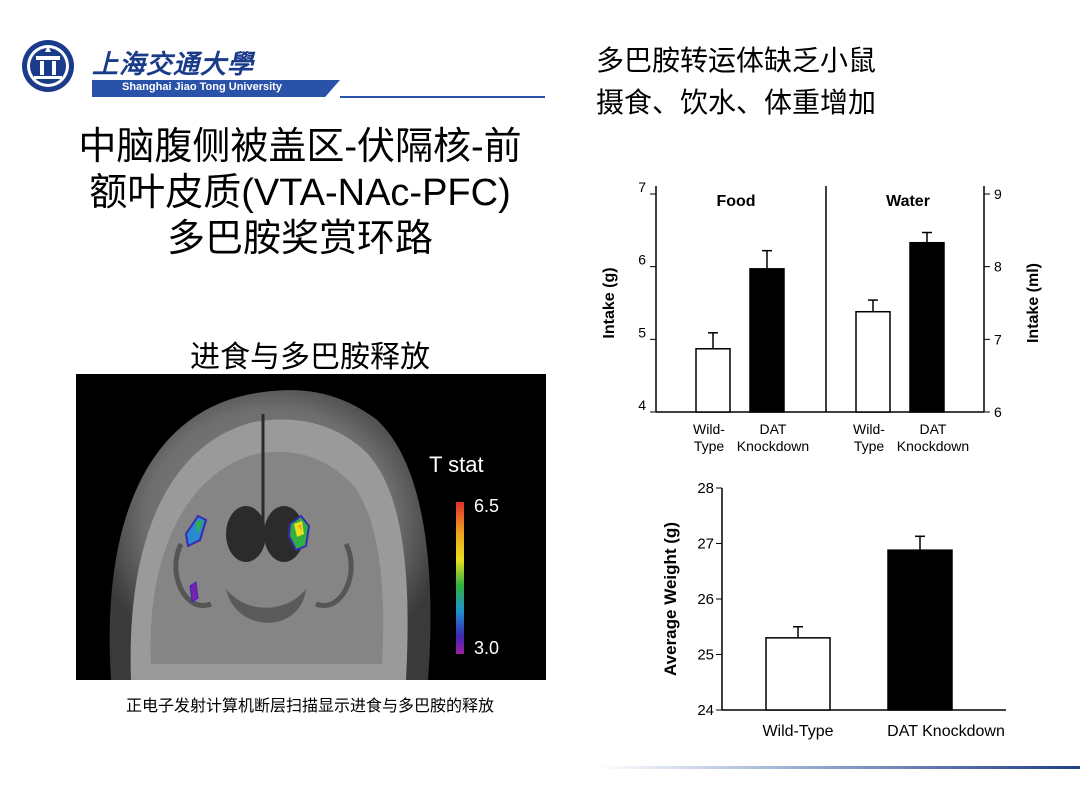 Image resolution: width=1080 pixels, height=810 pixels. What do you see at coordinates (670, 599) in the screenshot?
I see `y-axis-label: Average Weight (g)` at bounding box center [670, 599].